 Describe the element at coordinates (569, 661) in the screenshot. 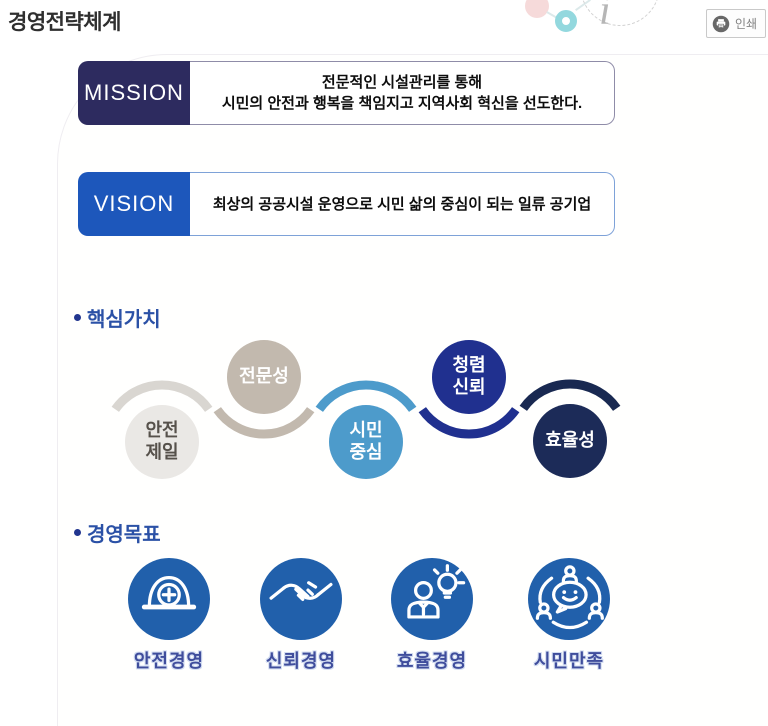

I see `goal-label: 시민만족` at that location.